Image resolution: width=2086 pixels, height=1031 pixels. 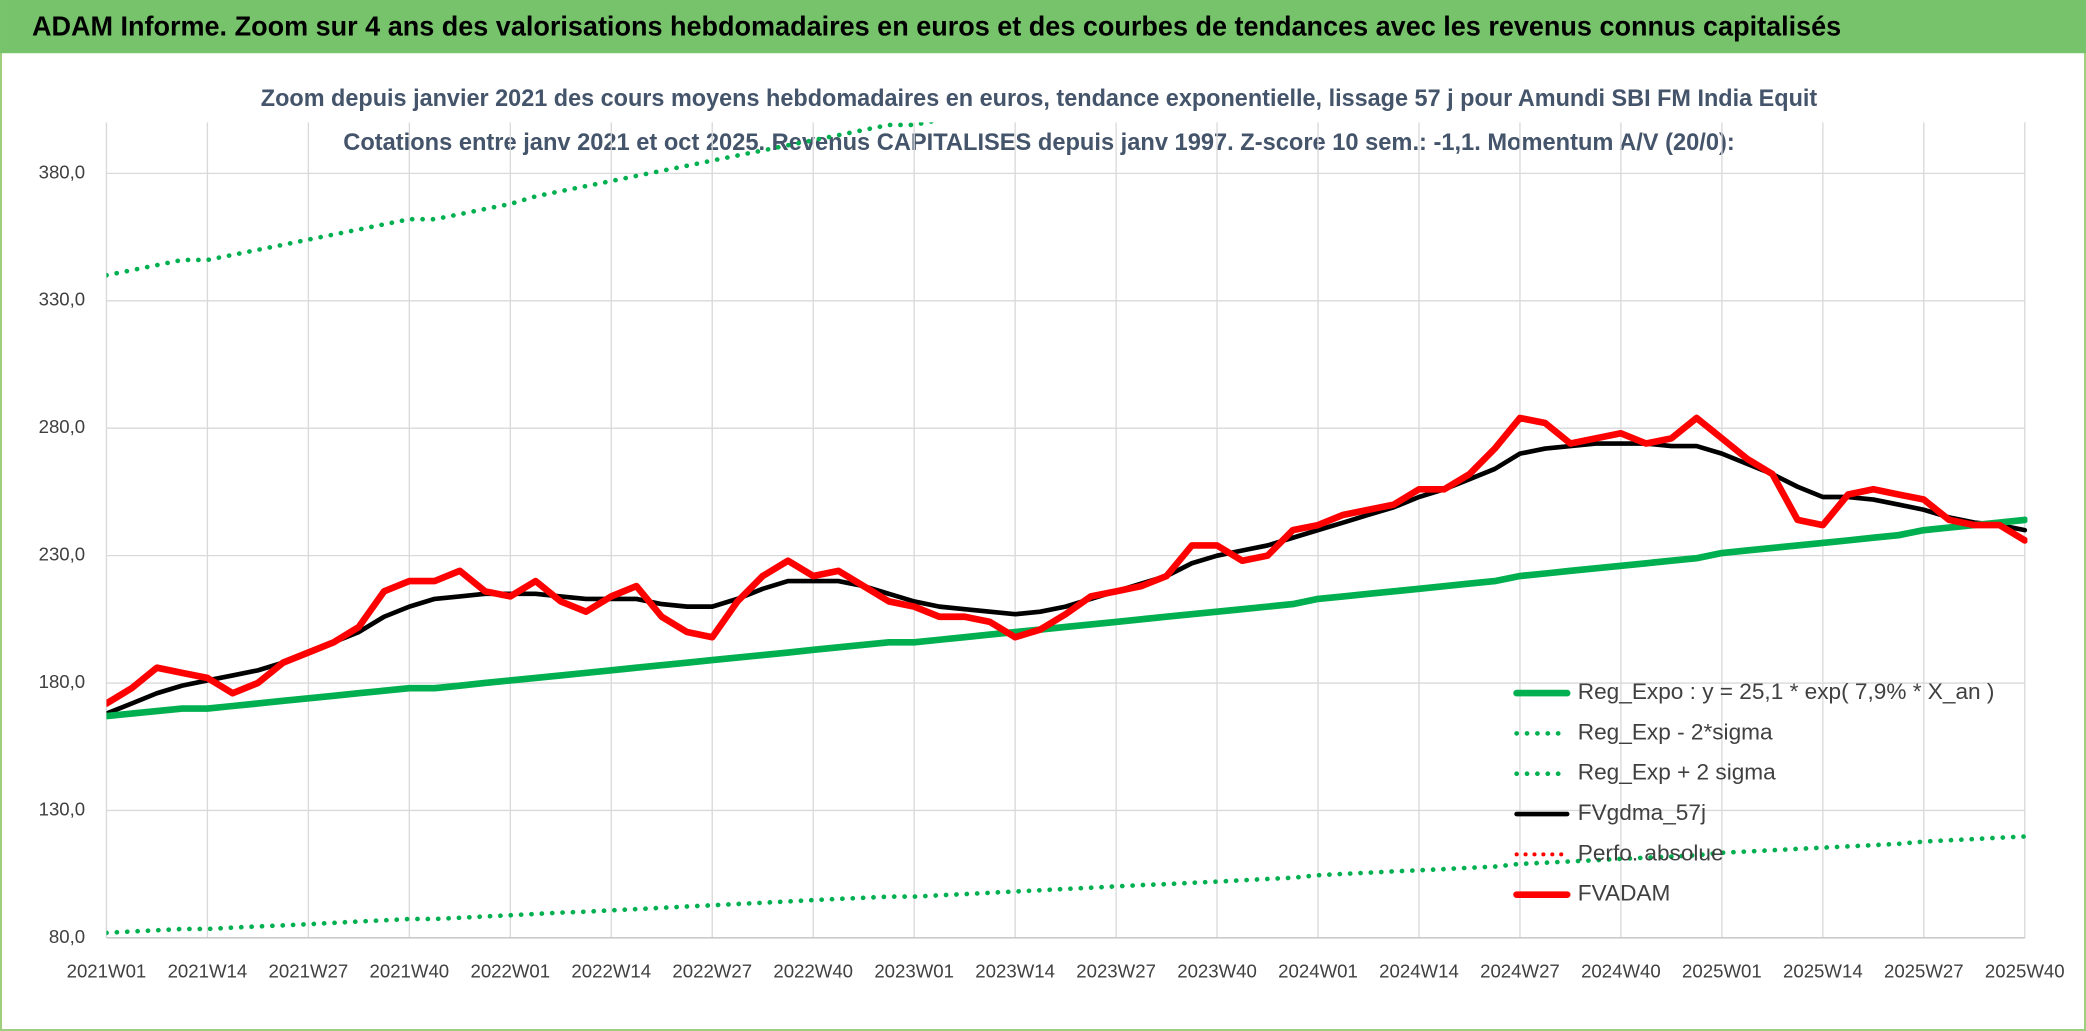 I want to click on legend-label: Reg_Exp + 2 sigma, so click(x=1677, y=772).